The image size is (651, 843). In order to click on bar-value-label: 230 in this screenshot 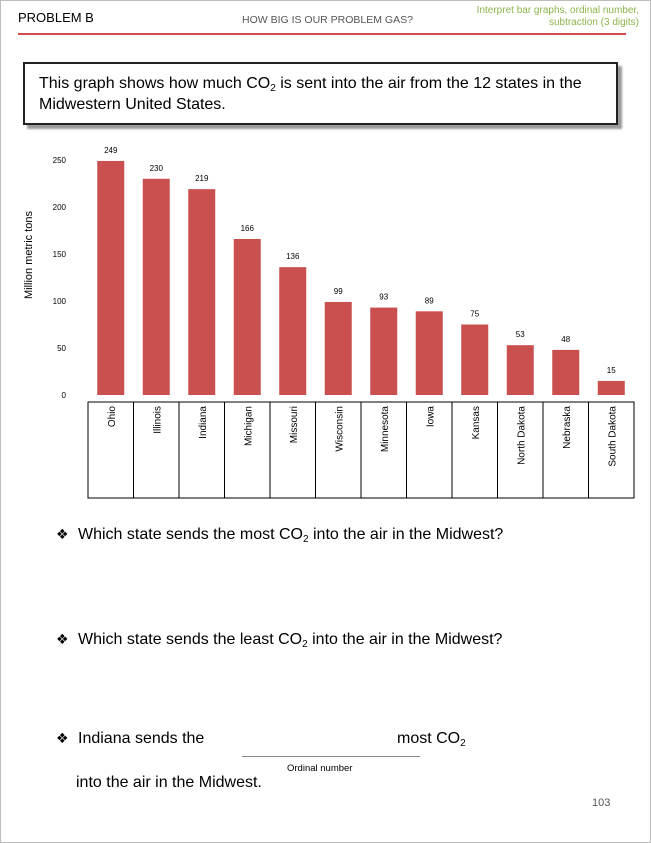, I will do `click(157, 168)`.